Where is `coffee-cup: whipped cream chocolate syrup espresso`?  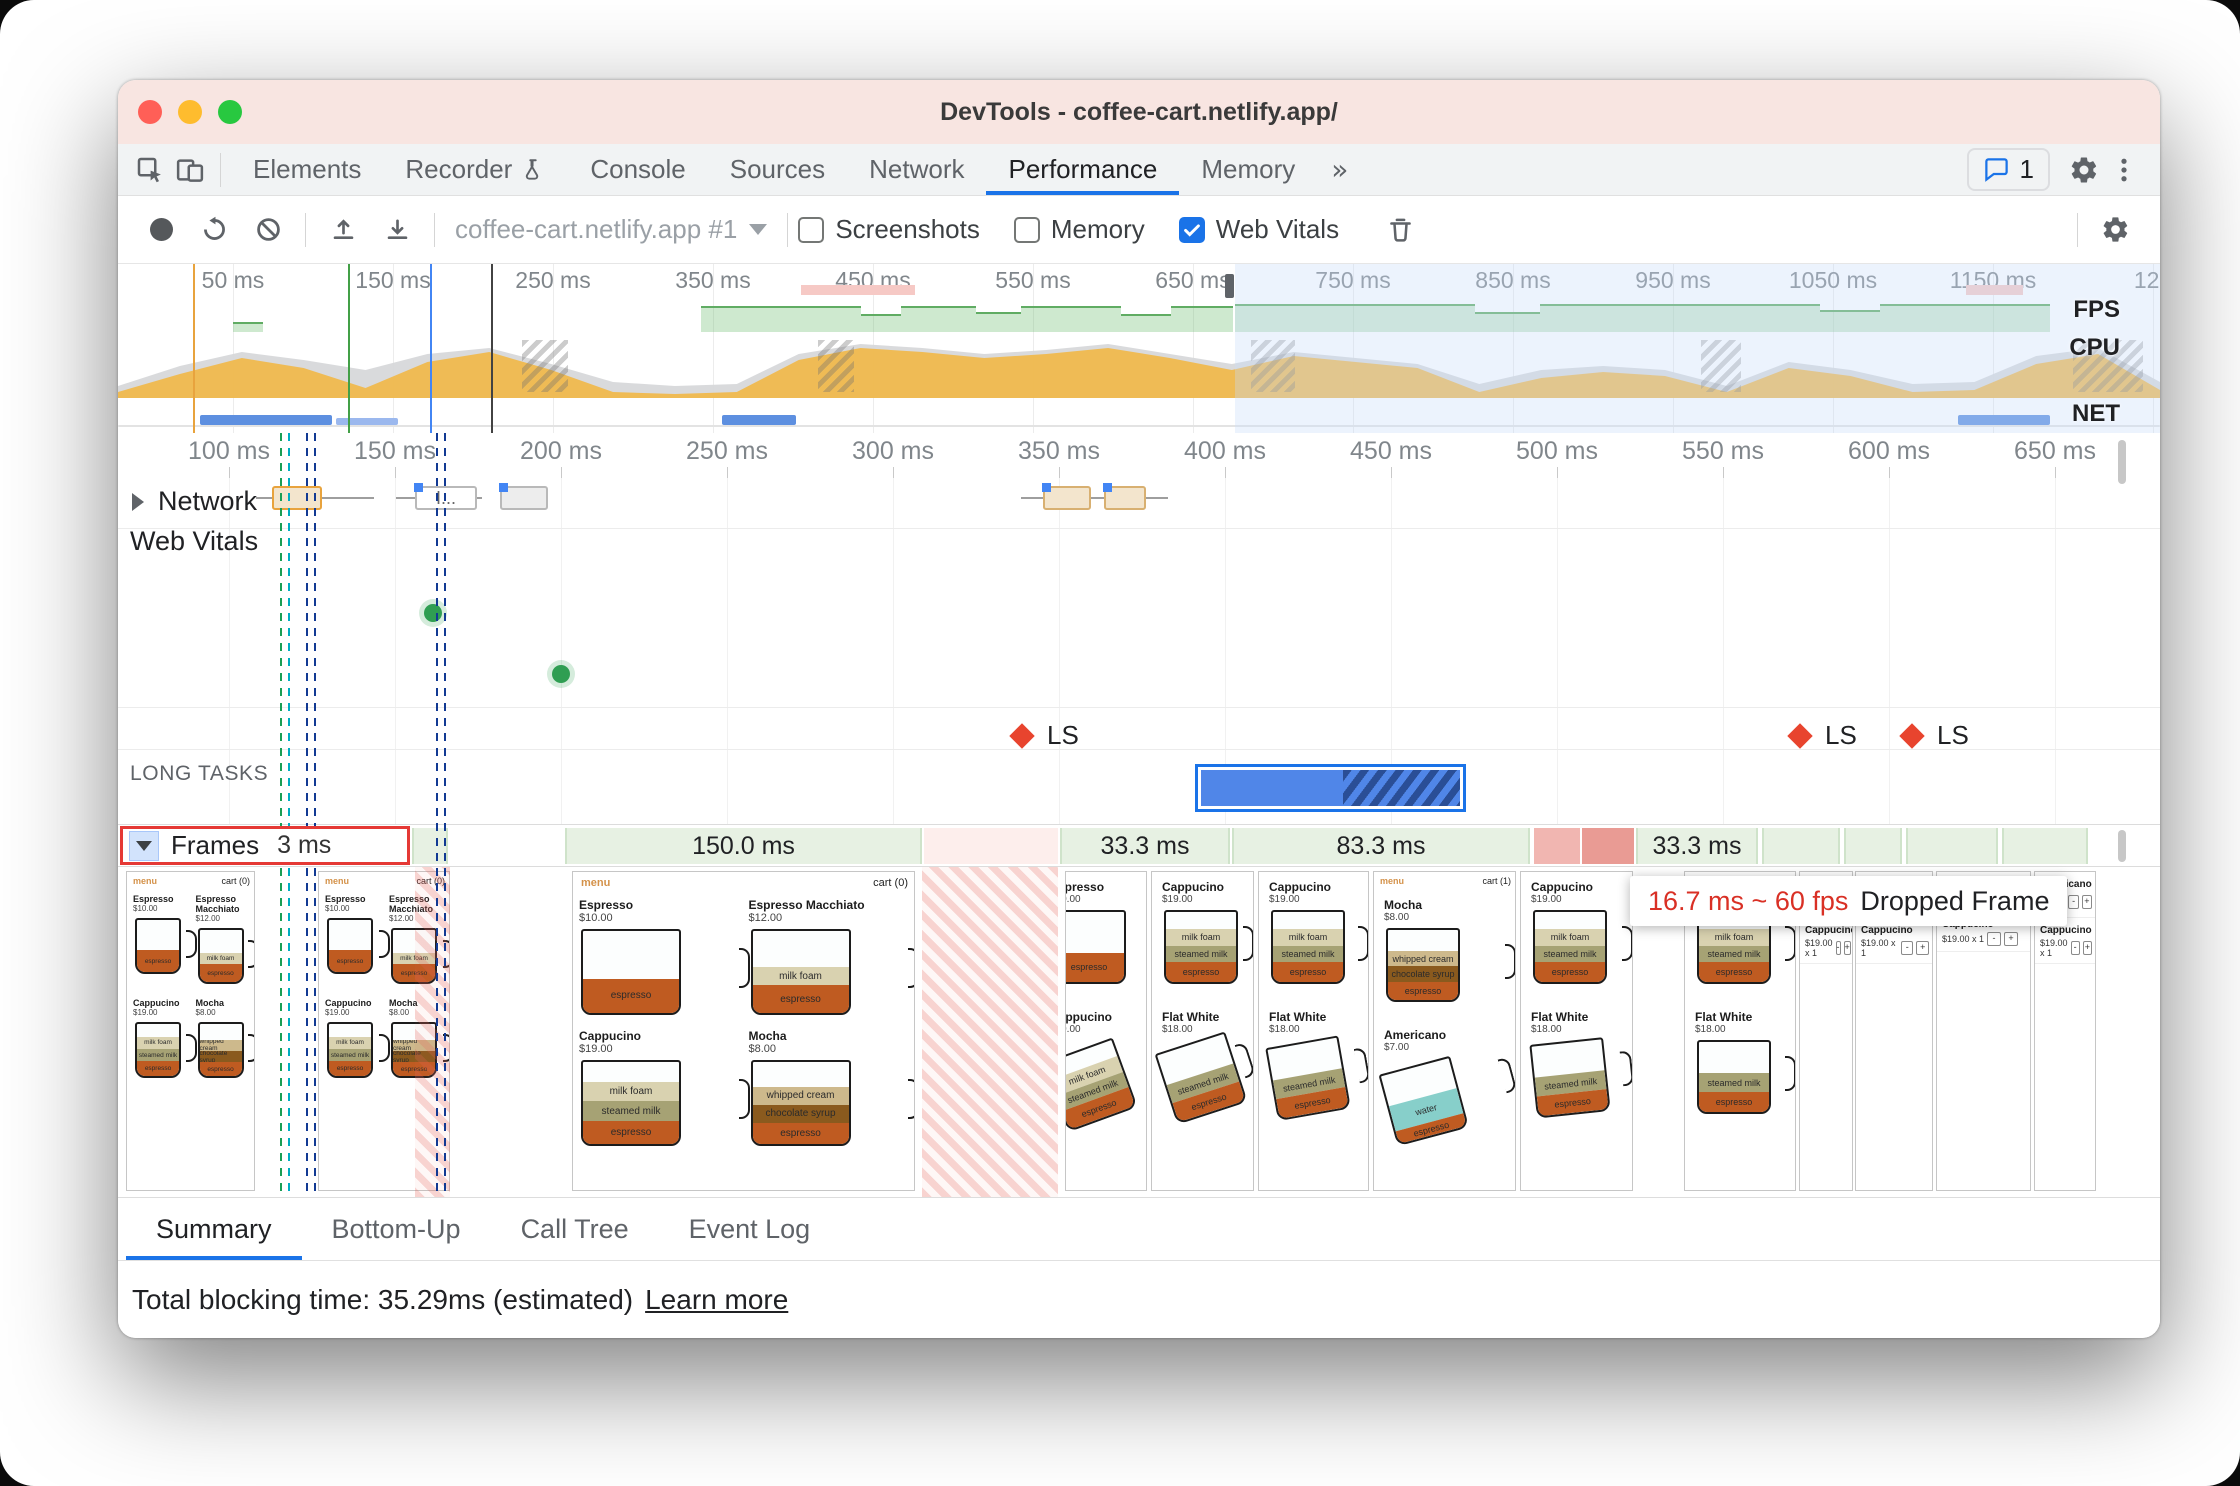
coffee-cup: whipped cream chocolate syrup espresso is located at coordinates (800, 1103).